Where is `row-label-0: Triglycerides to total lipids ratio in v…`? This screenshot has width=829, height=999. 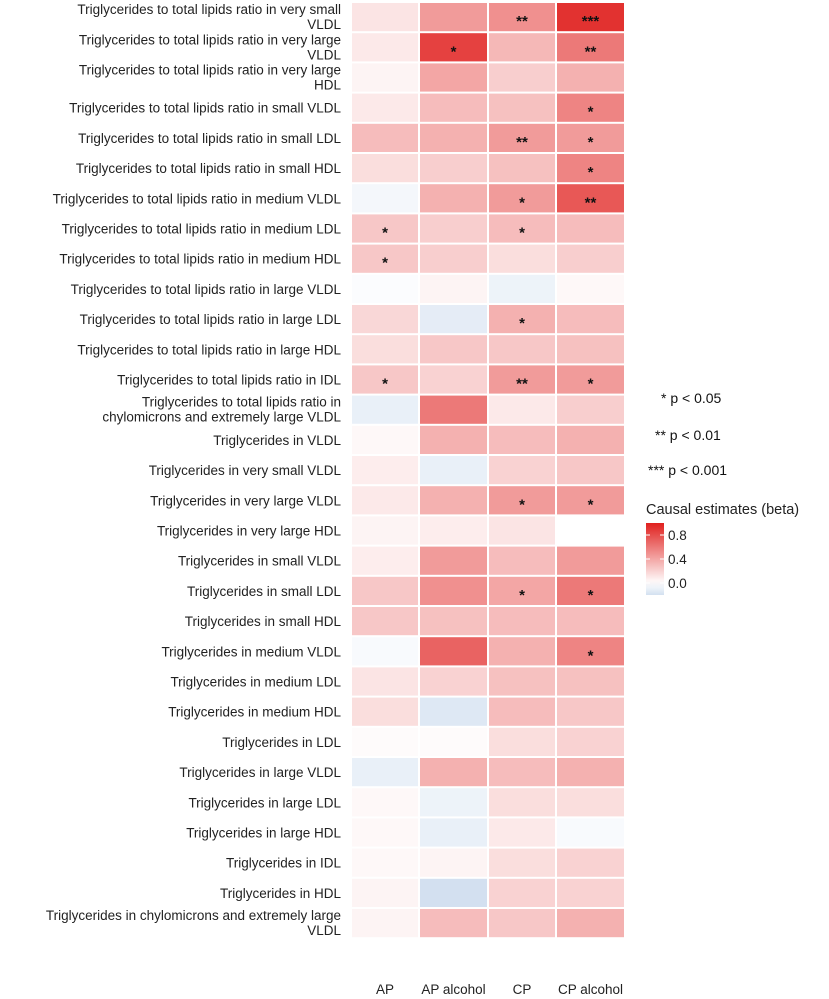
row-label-0: Triglycerides to total lipids ratio in v… is located at coordinates (209, 17).